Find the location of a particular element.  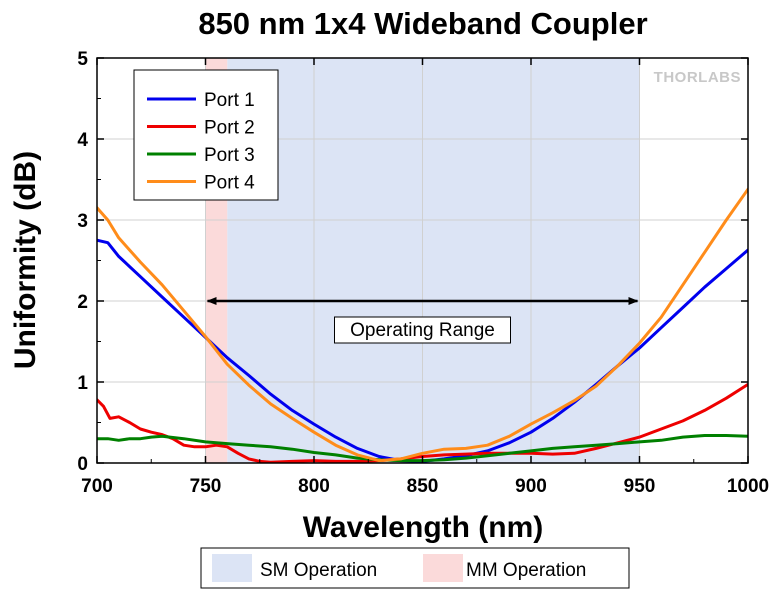

legend-label-port-3: Port 3 is located at coordinates (229, 155).